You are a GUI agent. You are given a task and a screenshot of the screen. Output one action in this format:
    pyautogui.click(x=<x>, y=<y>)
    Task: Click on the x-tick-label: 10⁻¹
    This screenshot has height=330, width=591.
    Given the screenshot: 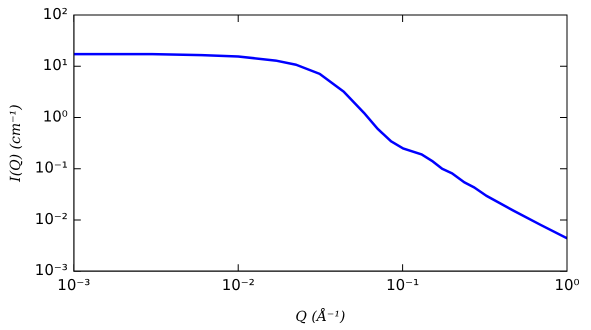 What is the action you would take?
    pyautogui.click(x=403, y=285)
    